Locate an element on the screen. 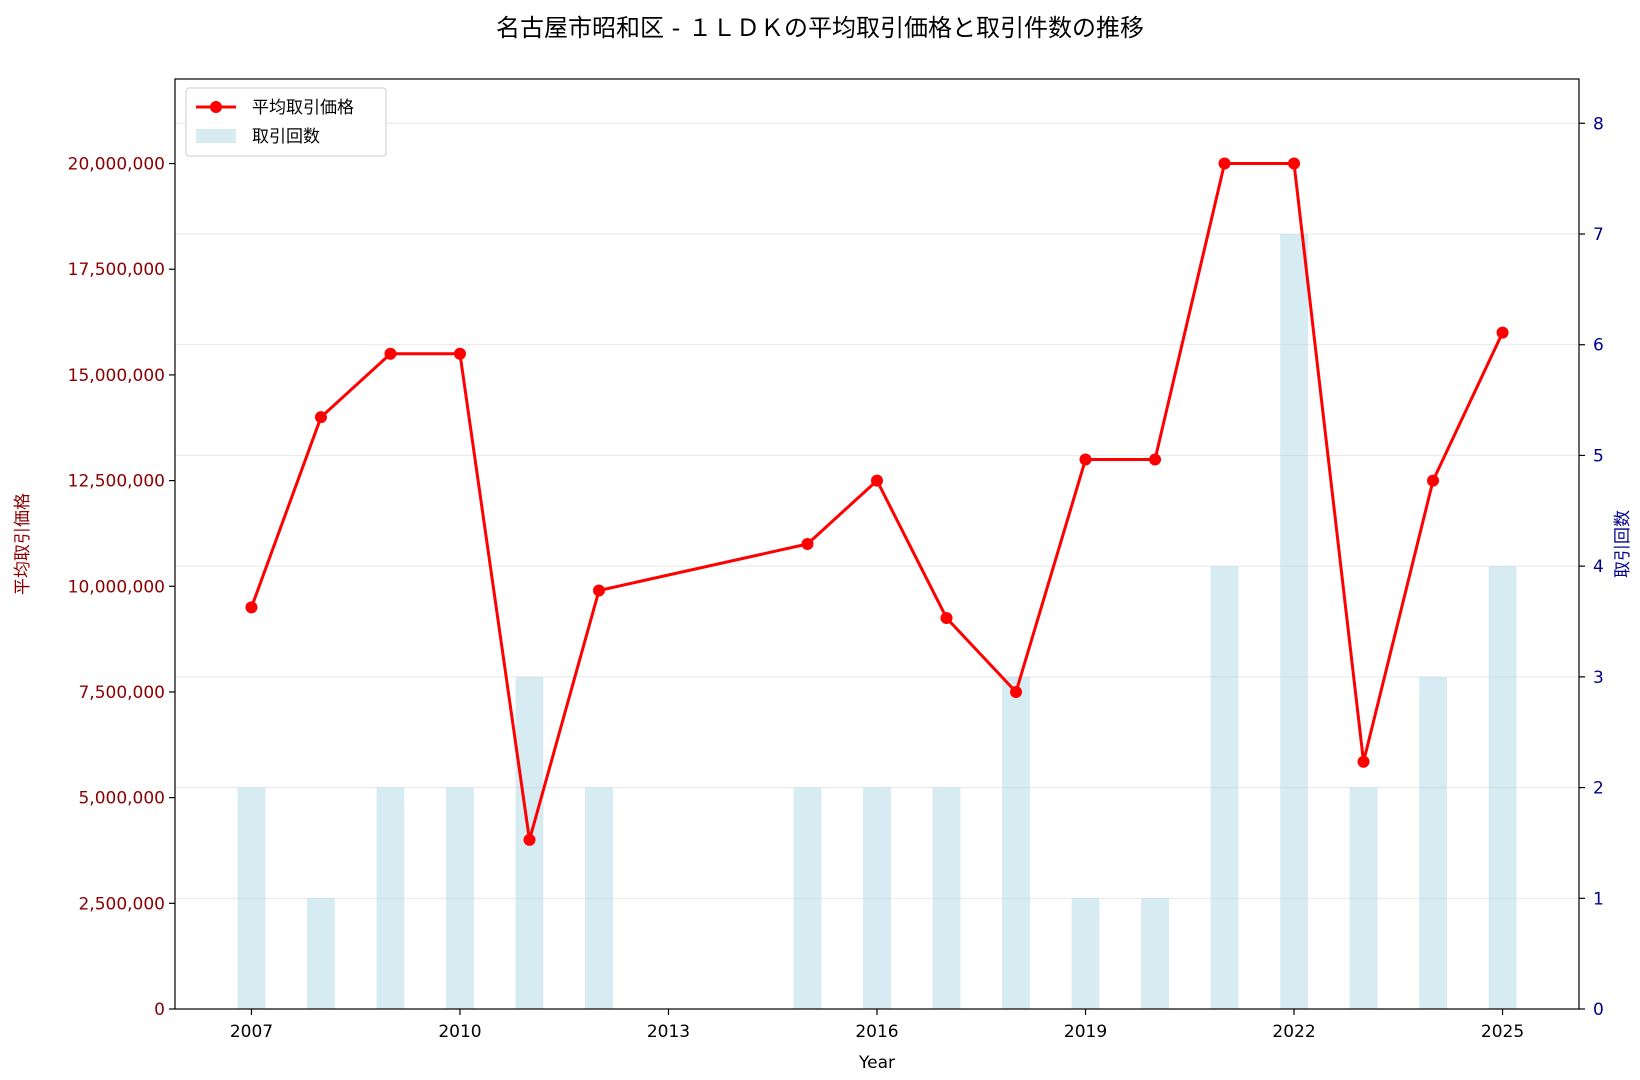 The height and width of the screenshot is (1080, 1640). left-tick-label: 7,500,000 is located at coordinates (121, 693).